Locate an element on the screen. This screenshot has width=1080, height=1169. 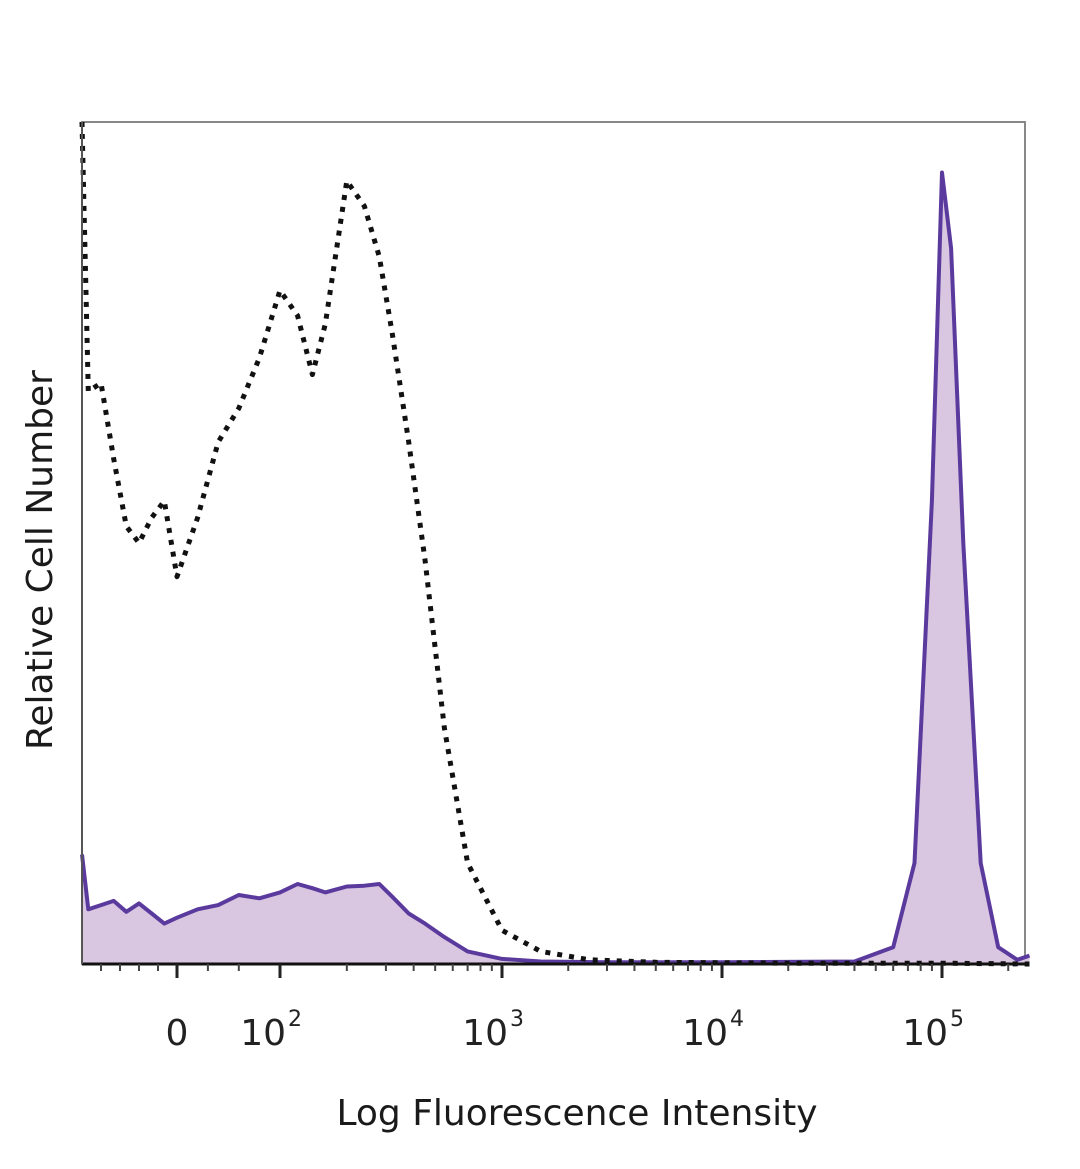
x-axis-title: Log Fluorescence Intensity is located at coordinates (576, 1113).